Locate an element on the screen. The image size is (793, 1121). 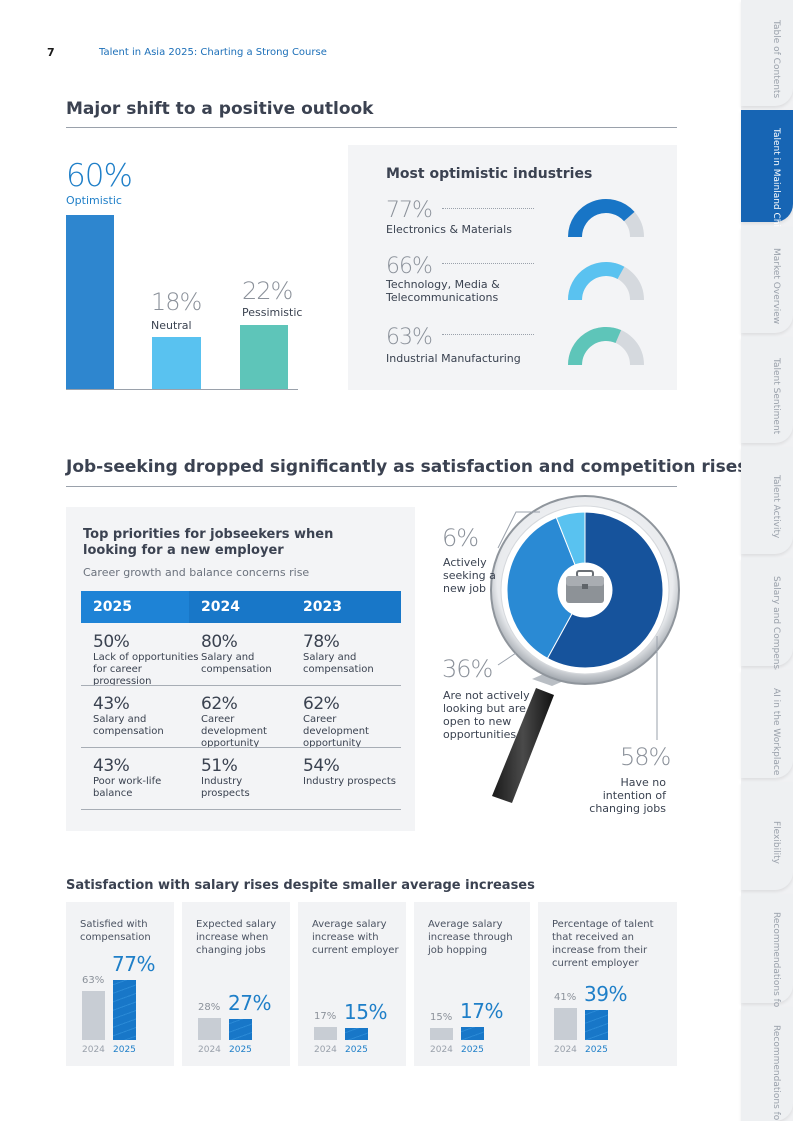
industry-percent: 63% is located at coordinates (409, 337).